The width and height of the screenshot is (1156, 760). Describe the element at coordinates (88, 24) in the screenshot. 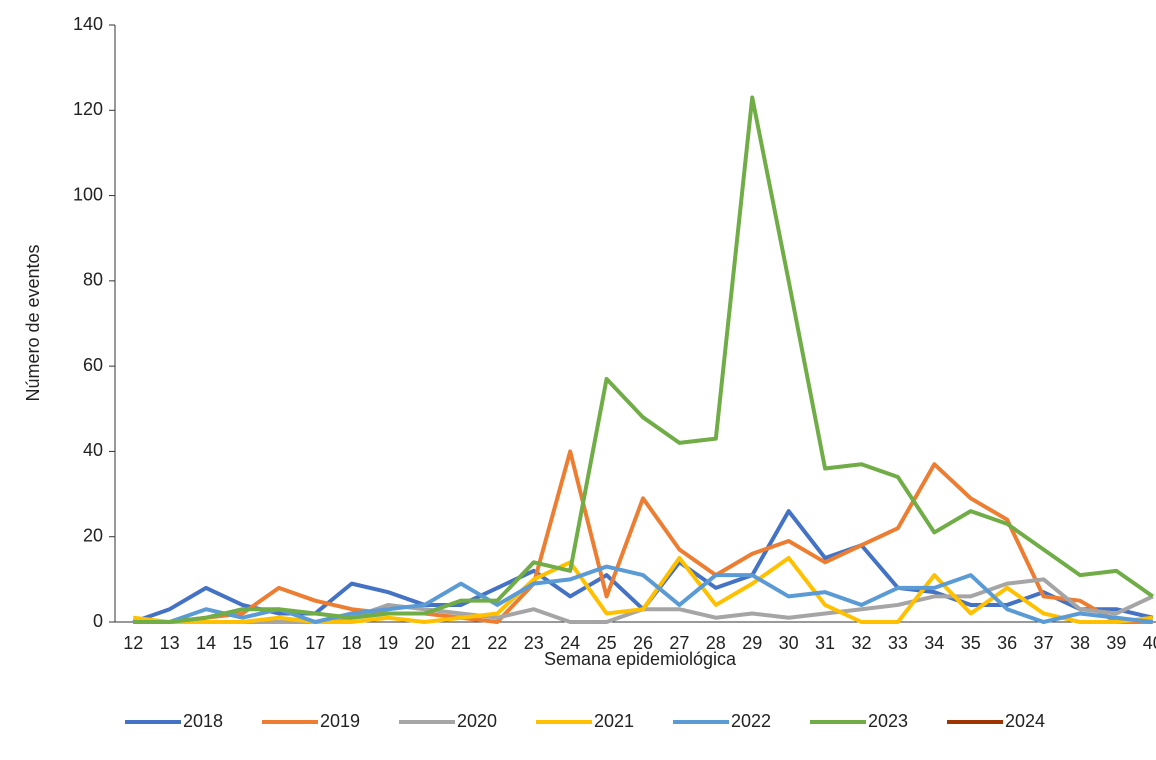

I see `y-tick-label: 140` at that location.